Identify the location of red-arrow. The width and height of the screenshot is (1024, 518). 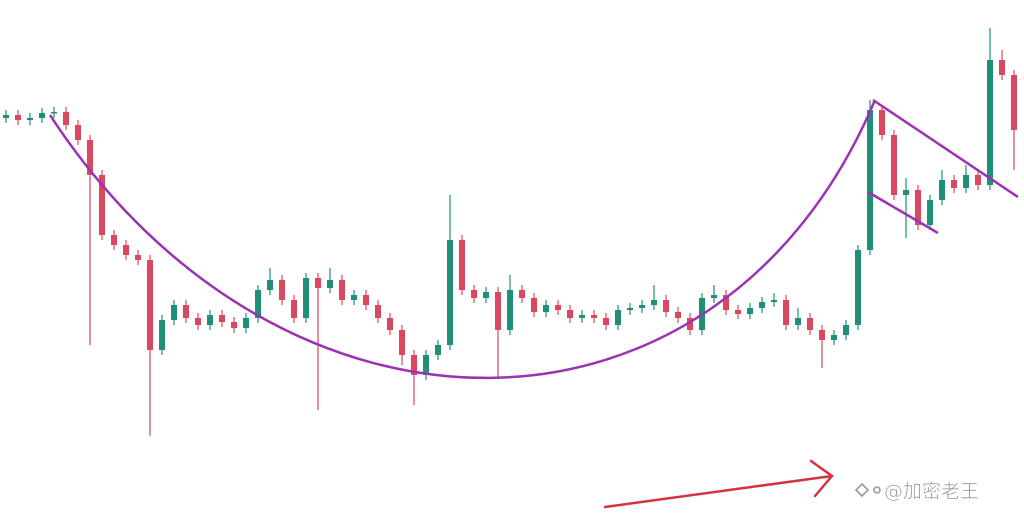
(718, 484).